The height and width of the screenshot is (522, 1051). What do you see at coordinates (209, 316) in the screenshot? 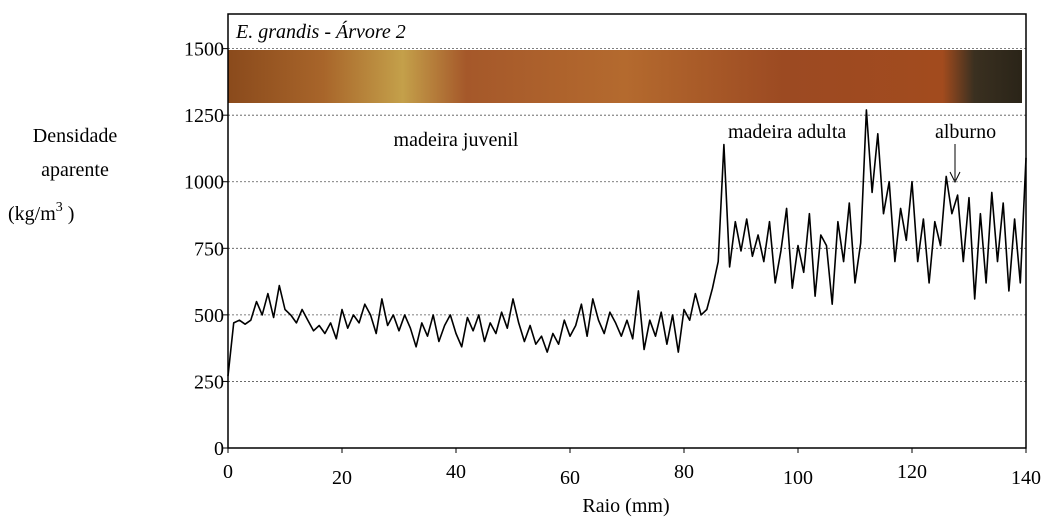
I see `y-tick-label: 500` at bounding box center [209, 316].